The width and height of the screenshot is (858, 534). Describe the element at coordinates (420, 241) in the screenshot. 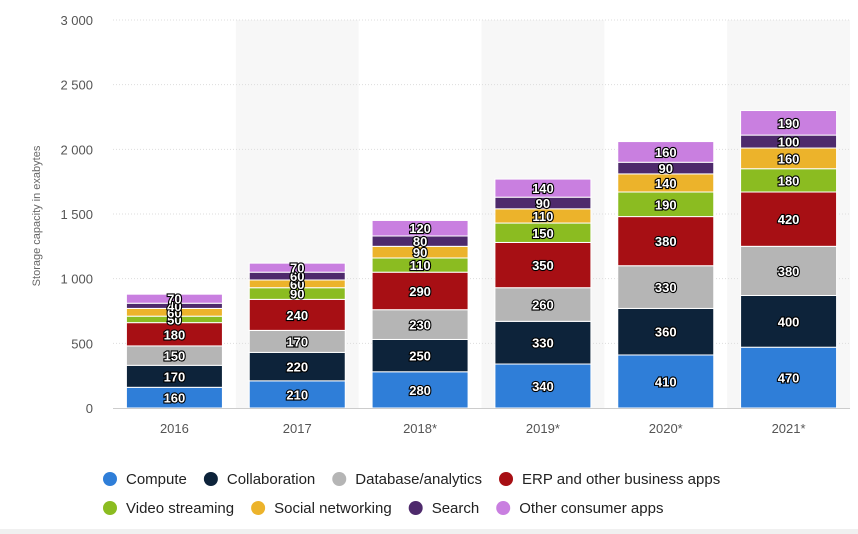

I see `data-label: 80` at that location.